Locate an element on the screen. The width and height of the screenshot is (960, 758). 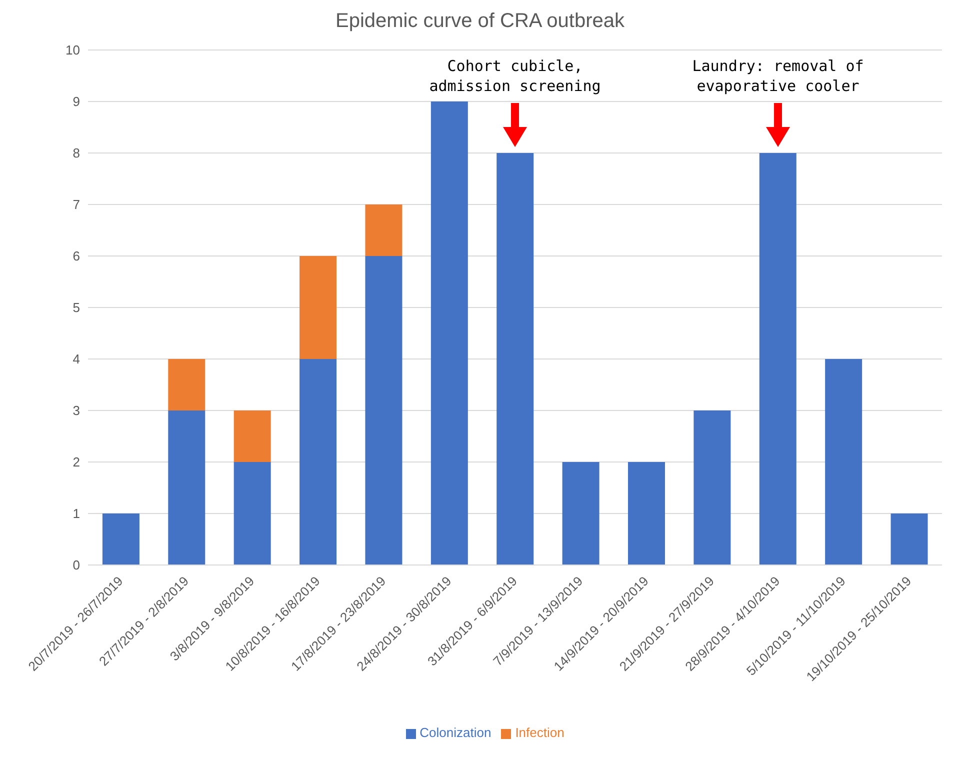
y-tick-label: 2 is located at coordinates (76, 462).